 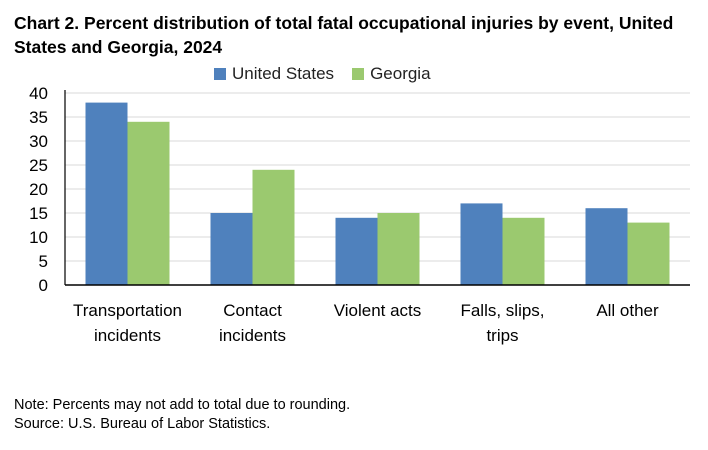 I want to click on x-tick-label: trips, so click(x=502, y=335).